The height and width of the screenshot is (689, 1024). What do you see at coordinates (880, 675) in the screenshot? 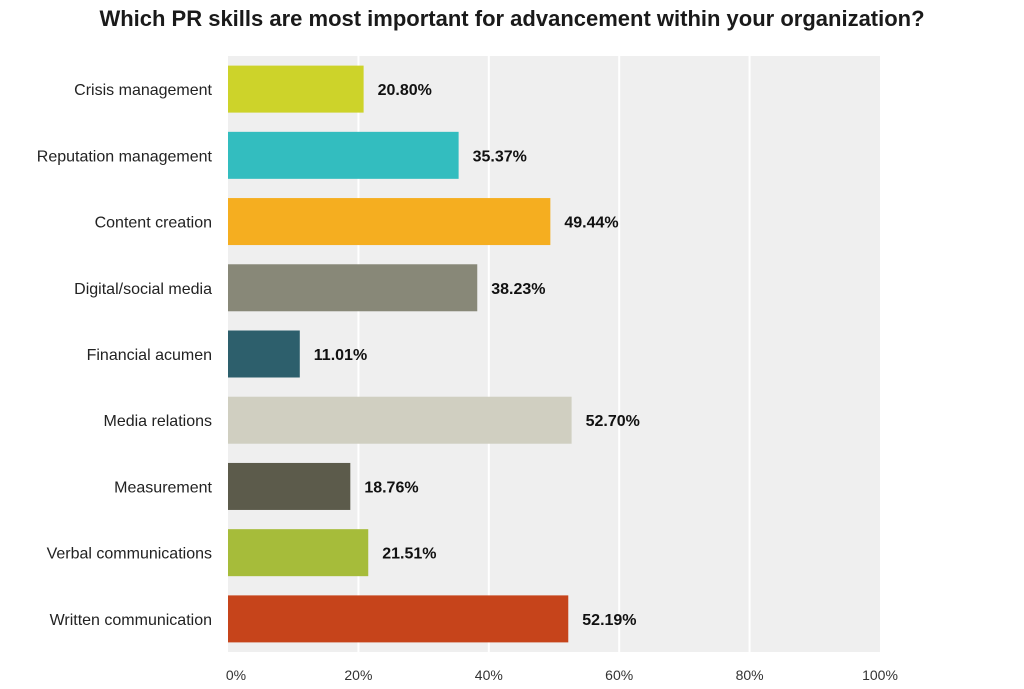
I see `x-tick-label: 100%` at bounding box center [880, 675].